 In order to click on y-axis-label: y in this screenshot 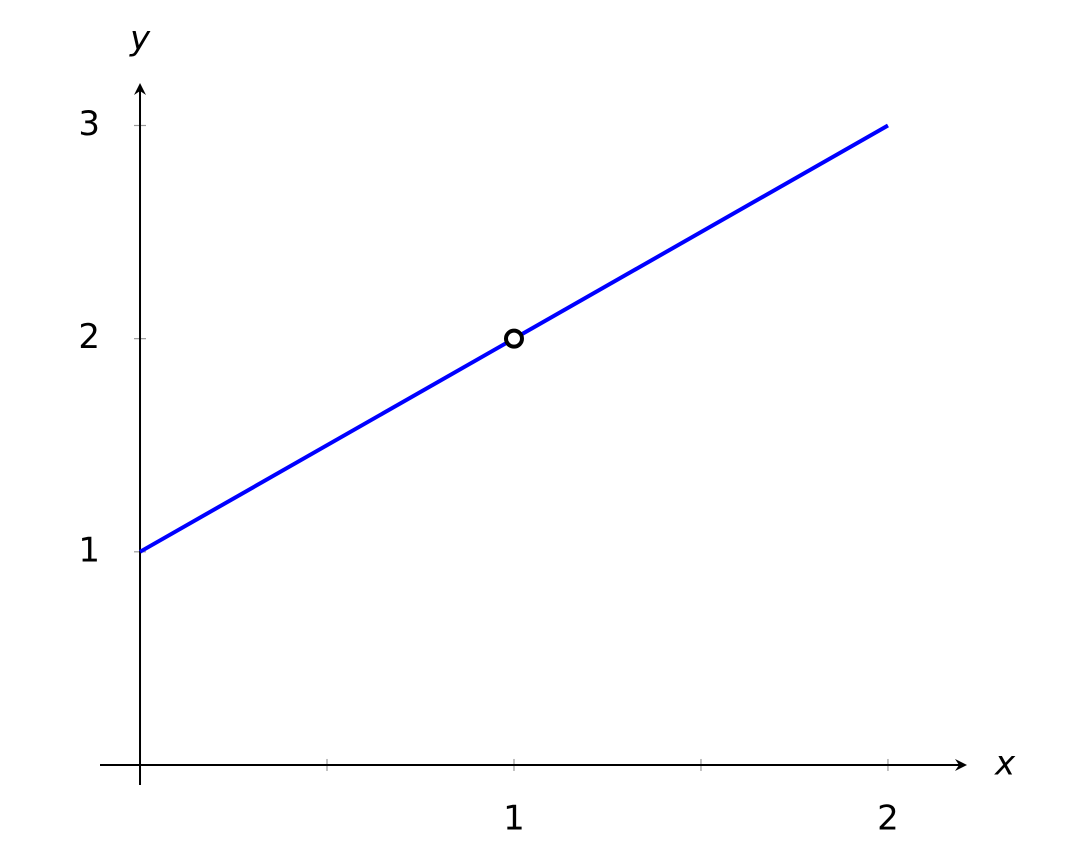, I will do `click(140, 39)`.